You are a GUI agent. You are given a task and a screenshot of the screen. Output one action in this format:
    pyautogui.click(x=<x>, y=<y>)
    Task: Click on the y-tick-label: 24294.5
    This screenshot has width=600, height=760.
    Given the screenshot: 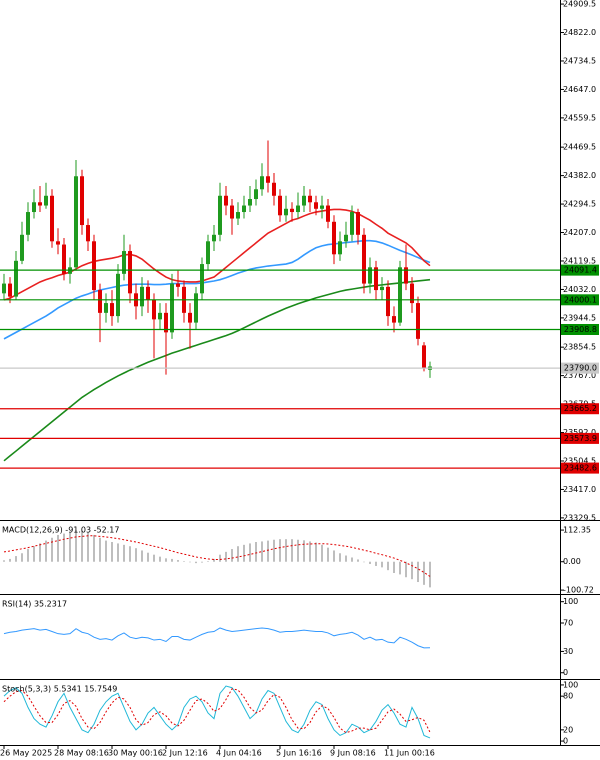 What is the action you would take?
    pyautogui.click(x=579, y=204)
    